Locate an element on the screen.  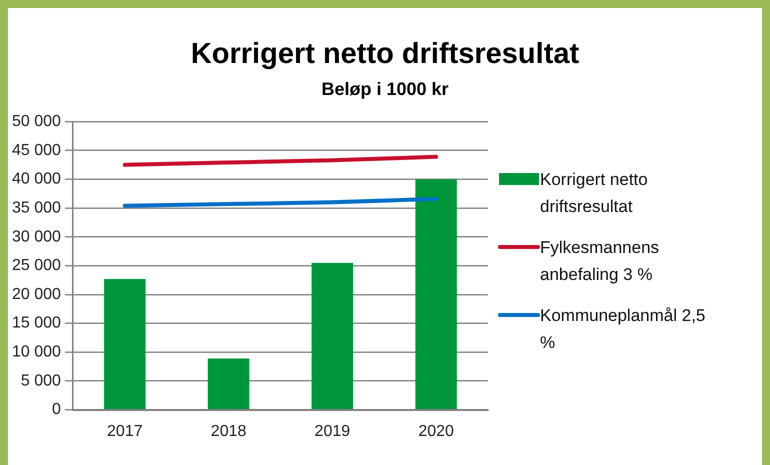
y-tick-label: 25 000 is located at coordinates (37, 265).